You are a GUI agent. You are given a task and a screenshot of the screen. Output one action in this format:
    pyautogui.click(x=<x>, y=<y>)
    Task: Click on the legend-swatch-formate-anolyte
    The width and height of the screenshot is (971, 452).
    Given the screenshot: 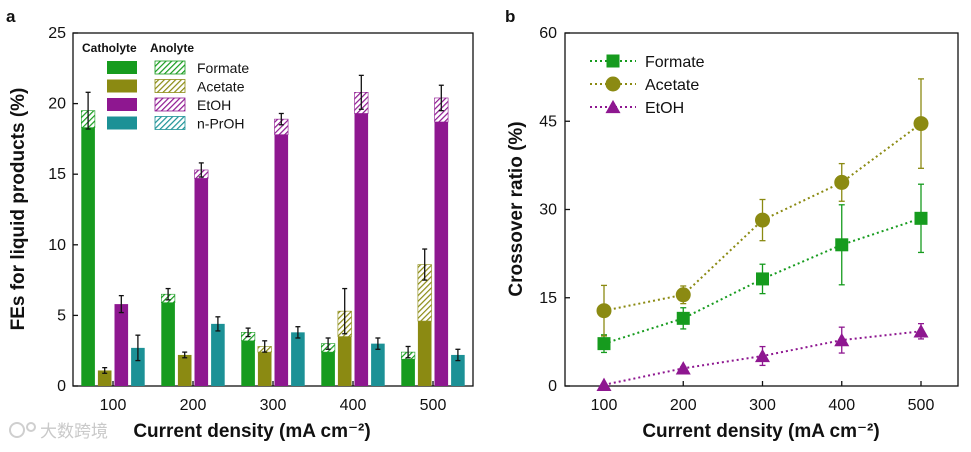 What is the action you would take?
    pyautogui.click(x=170, y=67)
    